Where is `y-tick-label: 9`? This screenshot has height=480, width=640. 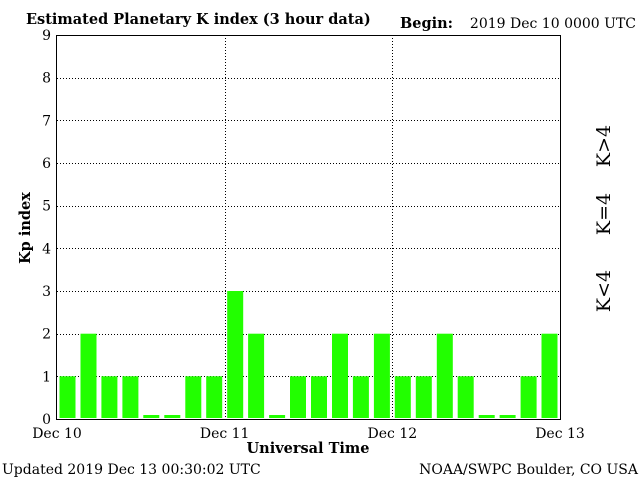 y-tick-label: 9 is located at coordinates (46, 36).